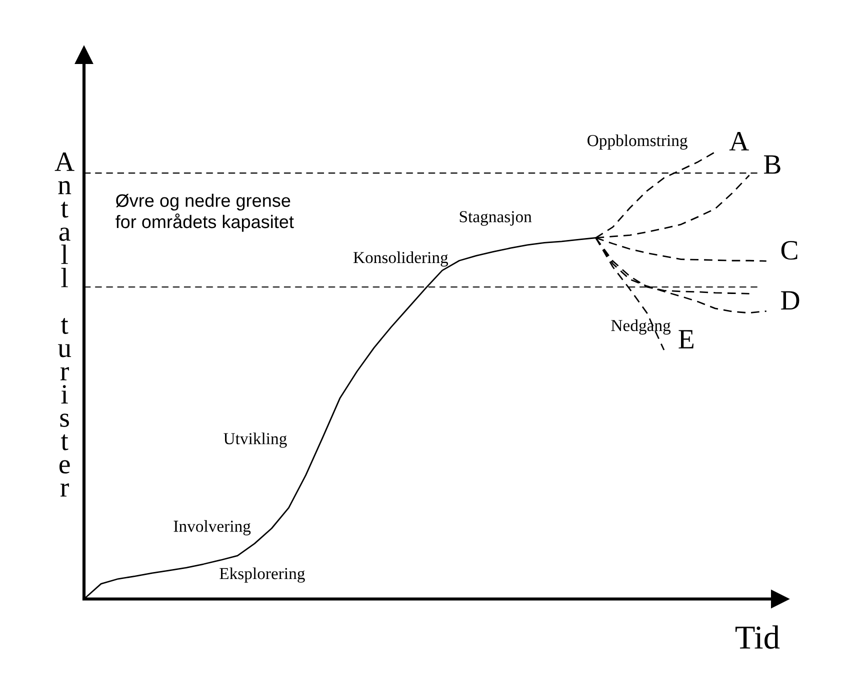  What do you see at coordinates (772, 164) in the screenshot?
I see `series-label: B` at bounding box center [772, 164].